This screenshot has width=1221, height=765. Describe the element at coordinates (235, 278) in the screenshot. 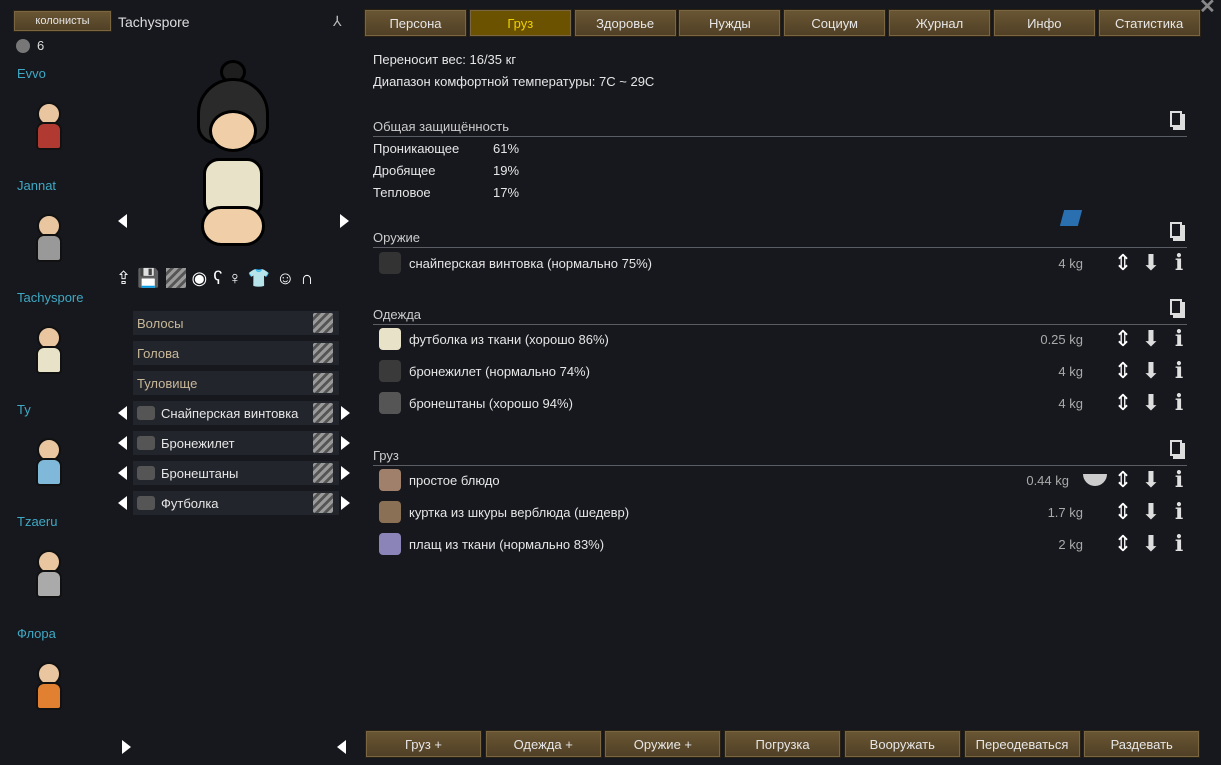

I see `female-icon: ♀` at that location.